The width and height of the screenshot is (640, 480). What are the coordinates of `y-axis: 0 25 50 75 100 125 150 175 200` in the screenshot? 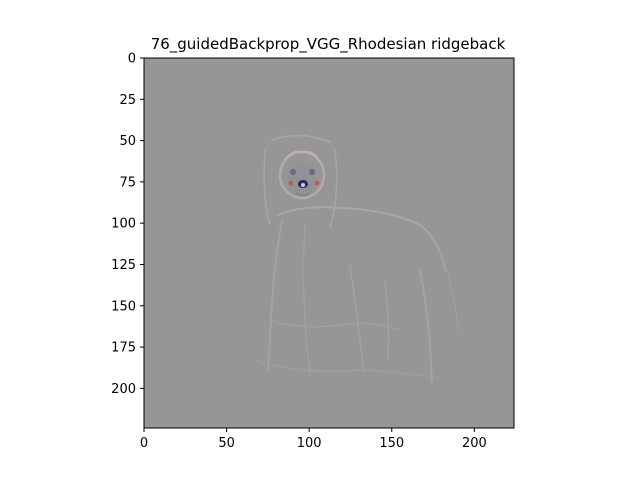 It's located at (127, 224).